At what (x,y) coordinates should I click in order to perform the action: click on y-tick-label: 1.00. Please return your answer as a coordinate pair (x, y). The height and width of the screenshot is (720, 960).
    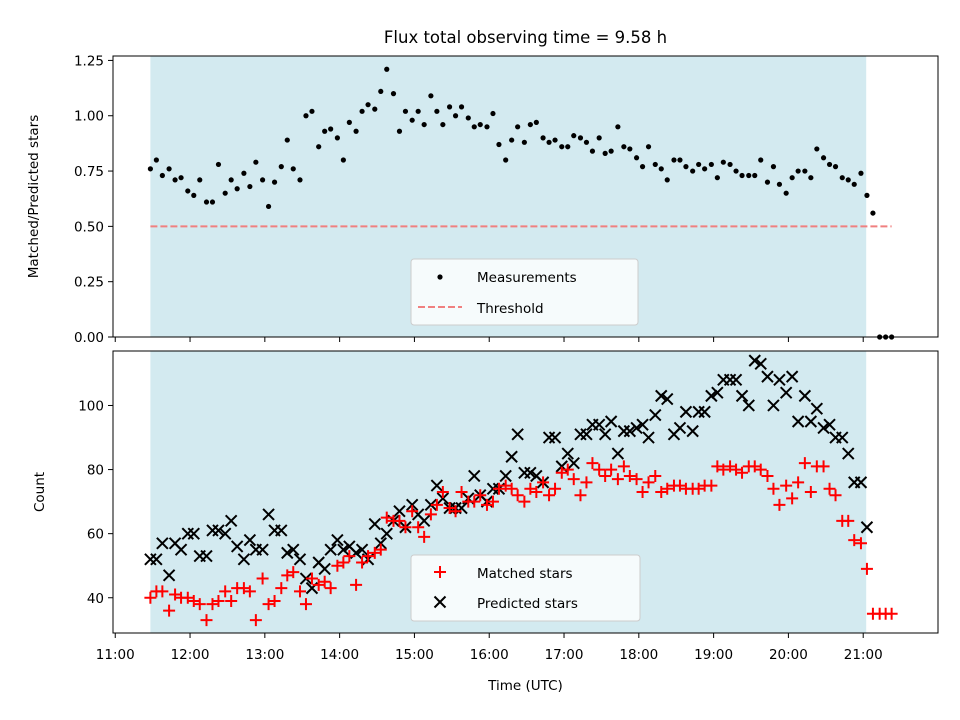
    Looking at the image, I should click on (89, 117).